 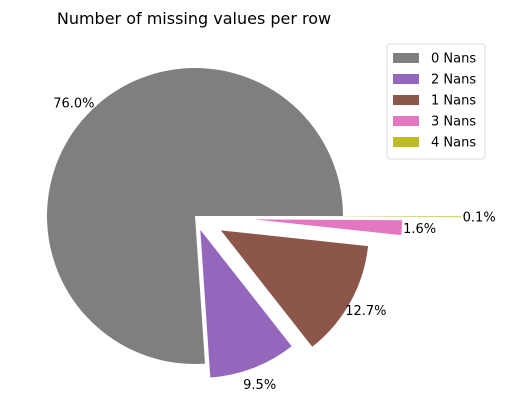 I want to click on legend-entry-label: 0 Nans, so click(x=453, y=59).